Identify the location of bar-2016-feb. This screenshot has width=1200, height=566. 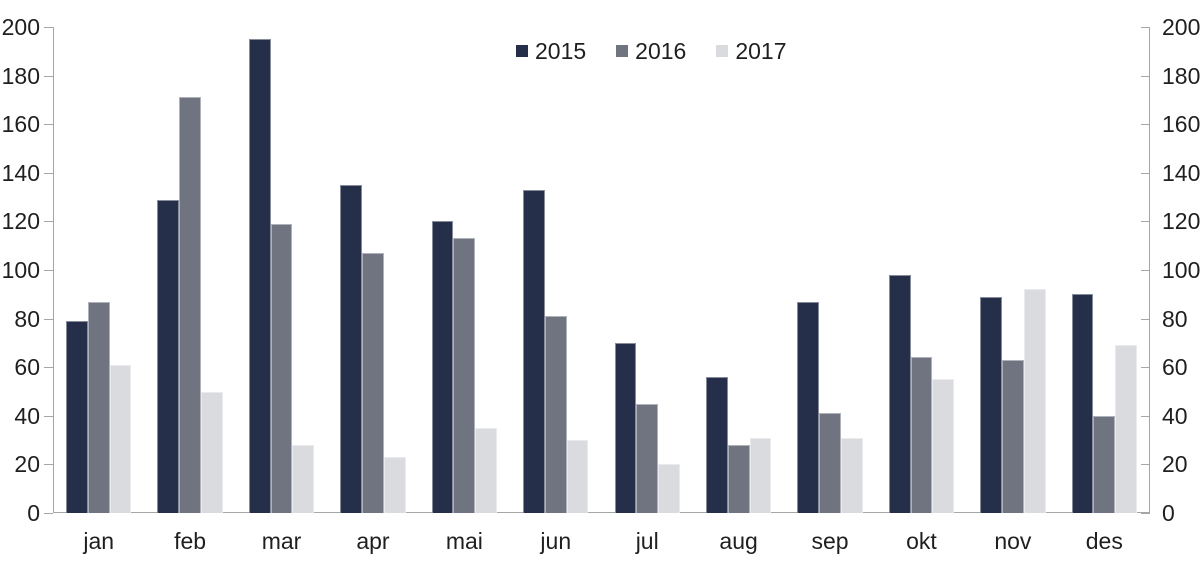
(190, 305).